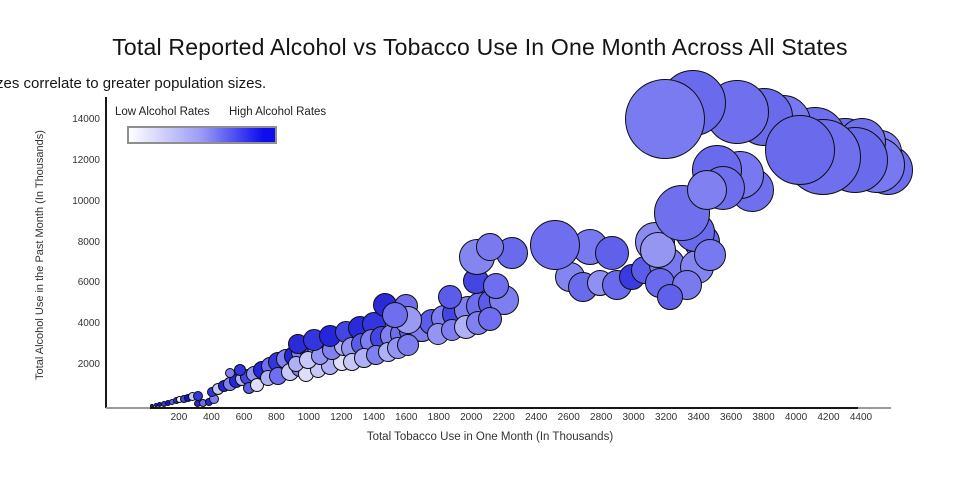 Image resolution: width=960 pixels, height=500 pixels. Describe the element at coordinates (438, 417) in the screenshot. I see `x-tick-label: 1800` at that location.